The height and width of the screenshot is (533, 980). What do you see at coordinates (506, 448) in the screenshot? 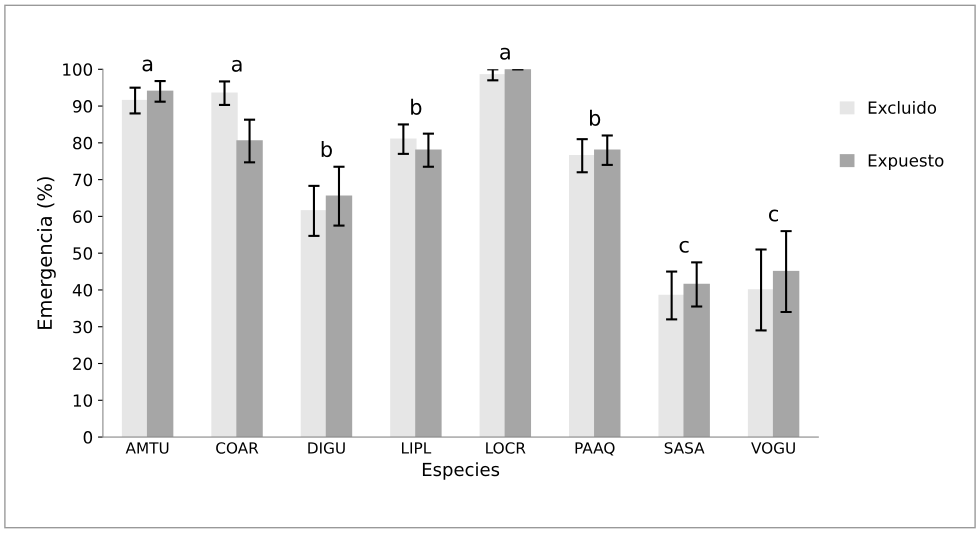
I see `x-tick-label: LOCR` at bounding box center [506, 448].